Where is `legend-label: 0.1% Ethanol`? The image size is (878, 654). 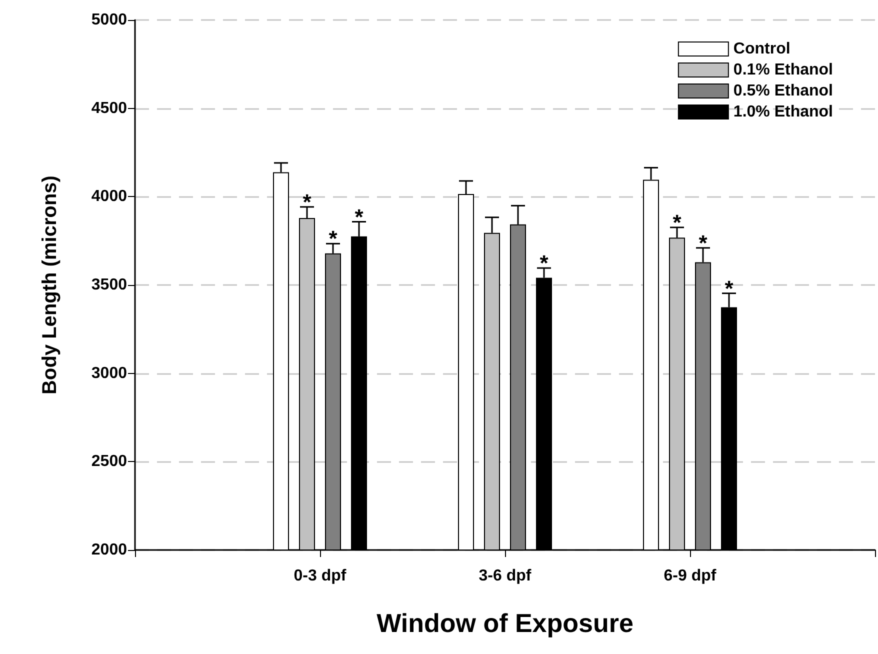
legend-label: 0.1% Ethanol is located at coordinates (783, 70).